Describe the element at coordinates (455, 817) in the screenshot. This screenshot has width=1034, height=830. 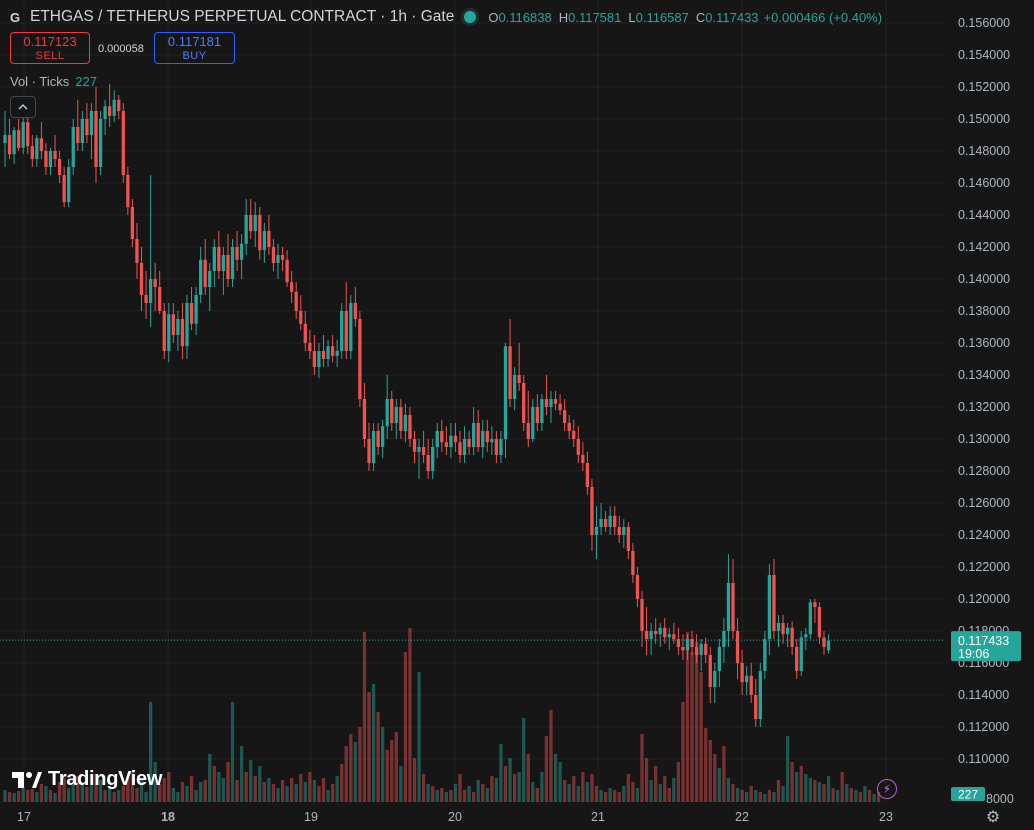
I see `time-axis: 17 18 19 20 21 22 23` at that location.